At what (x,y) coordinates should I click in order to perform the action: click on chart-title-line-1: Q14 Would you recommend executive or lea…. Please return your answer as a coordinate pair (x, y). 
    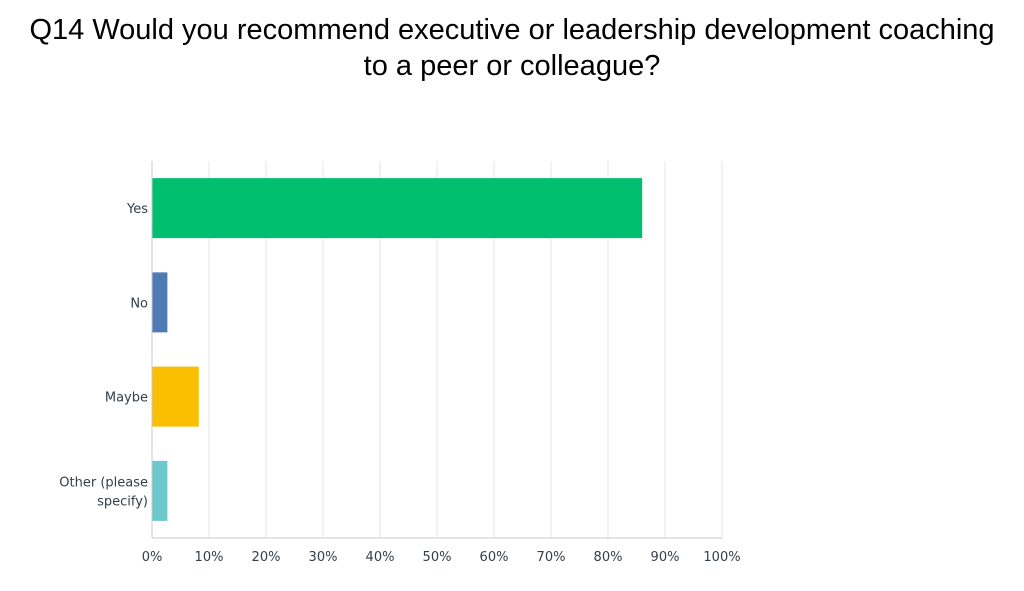
    Looking at the image, I should click on (512, 30).